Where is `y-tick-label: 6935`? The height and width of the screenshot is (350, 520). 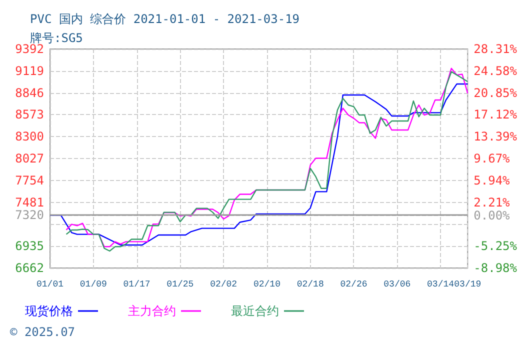
y-tick-label: 6935 is located at coordinates (29, 246).